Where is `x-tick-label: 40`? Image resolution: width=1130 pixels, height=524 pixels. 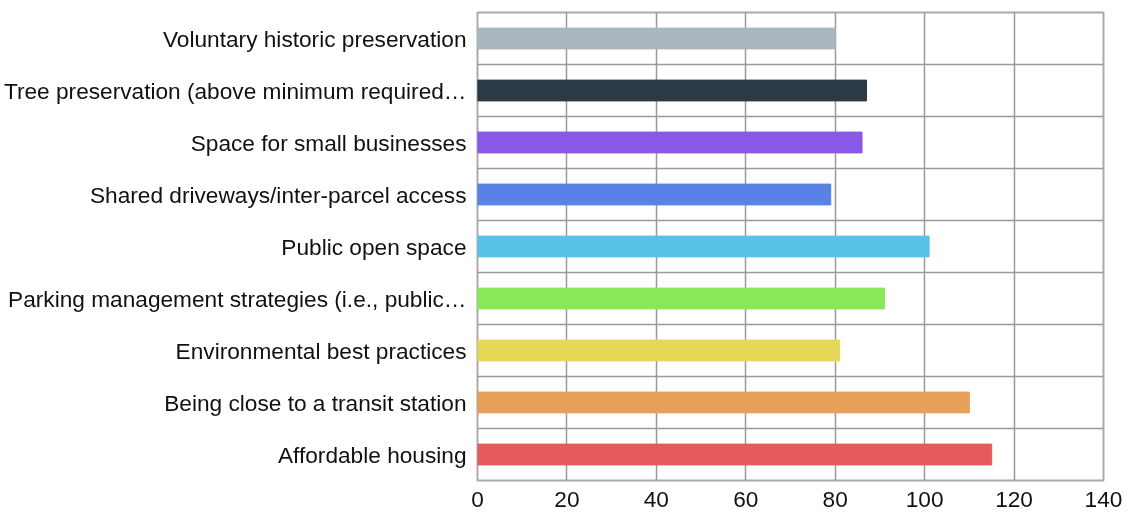 x-tick-label: 40 is located at coordinates (656, 498).